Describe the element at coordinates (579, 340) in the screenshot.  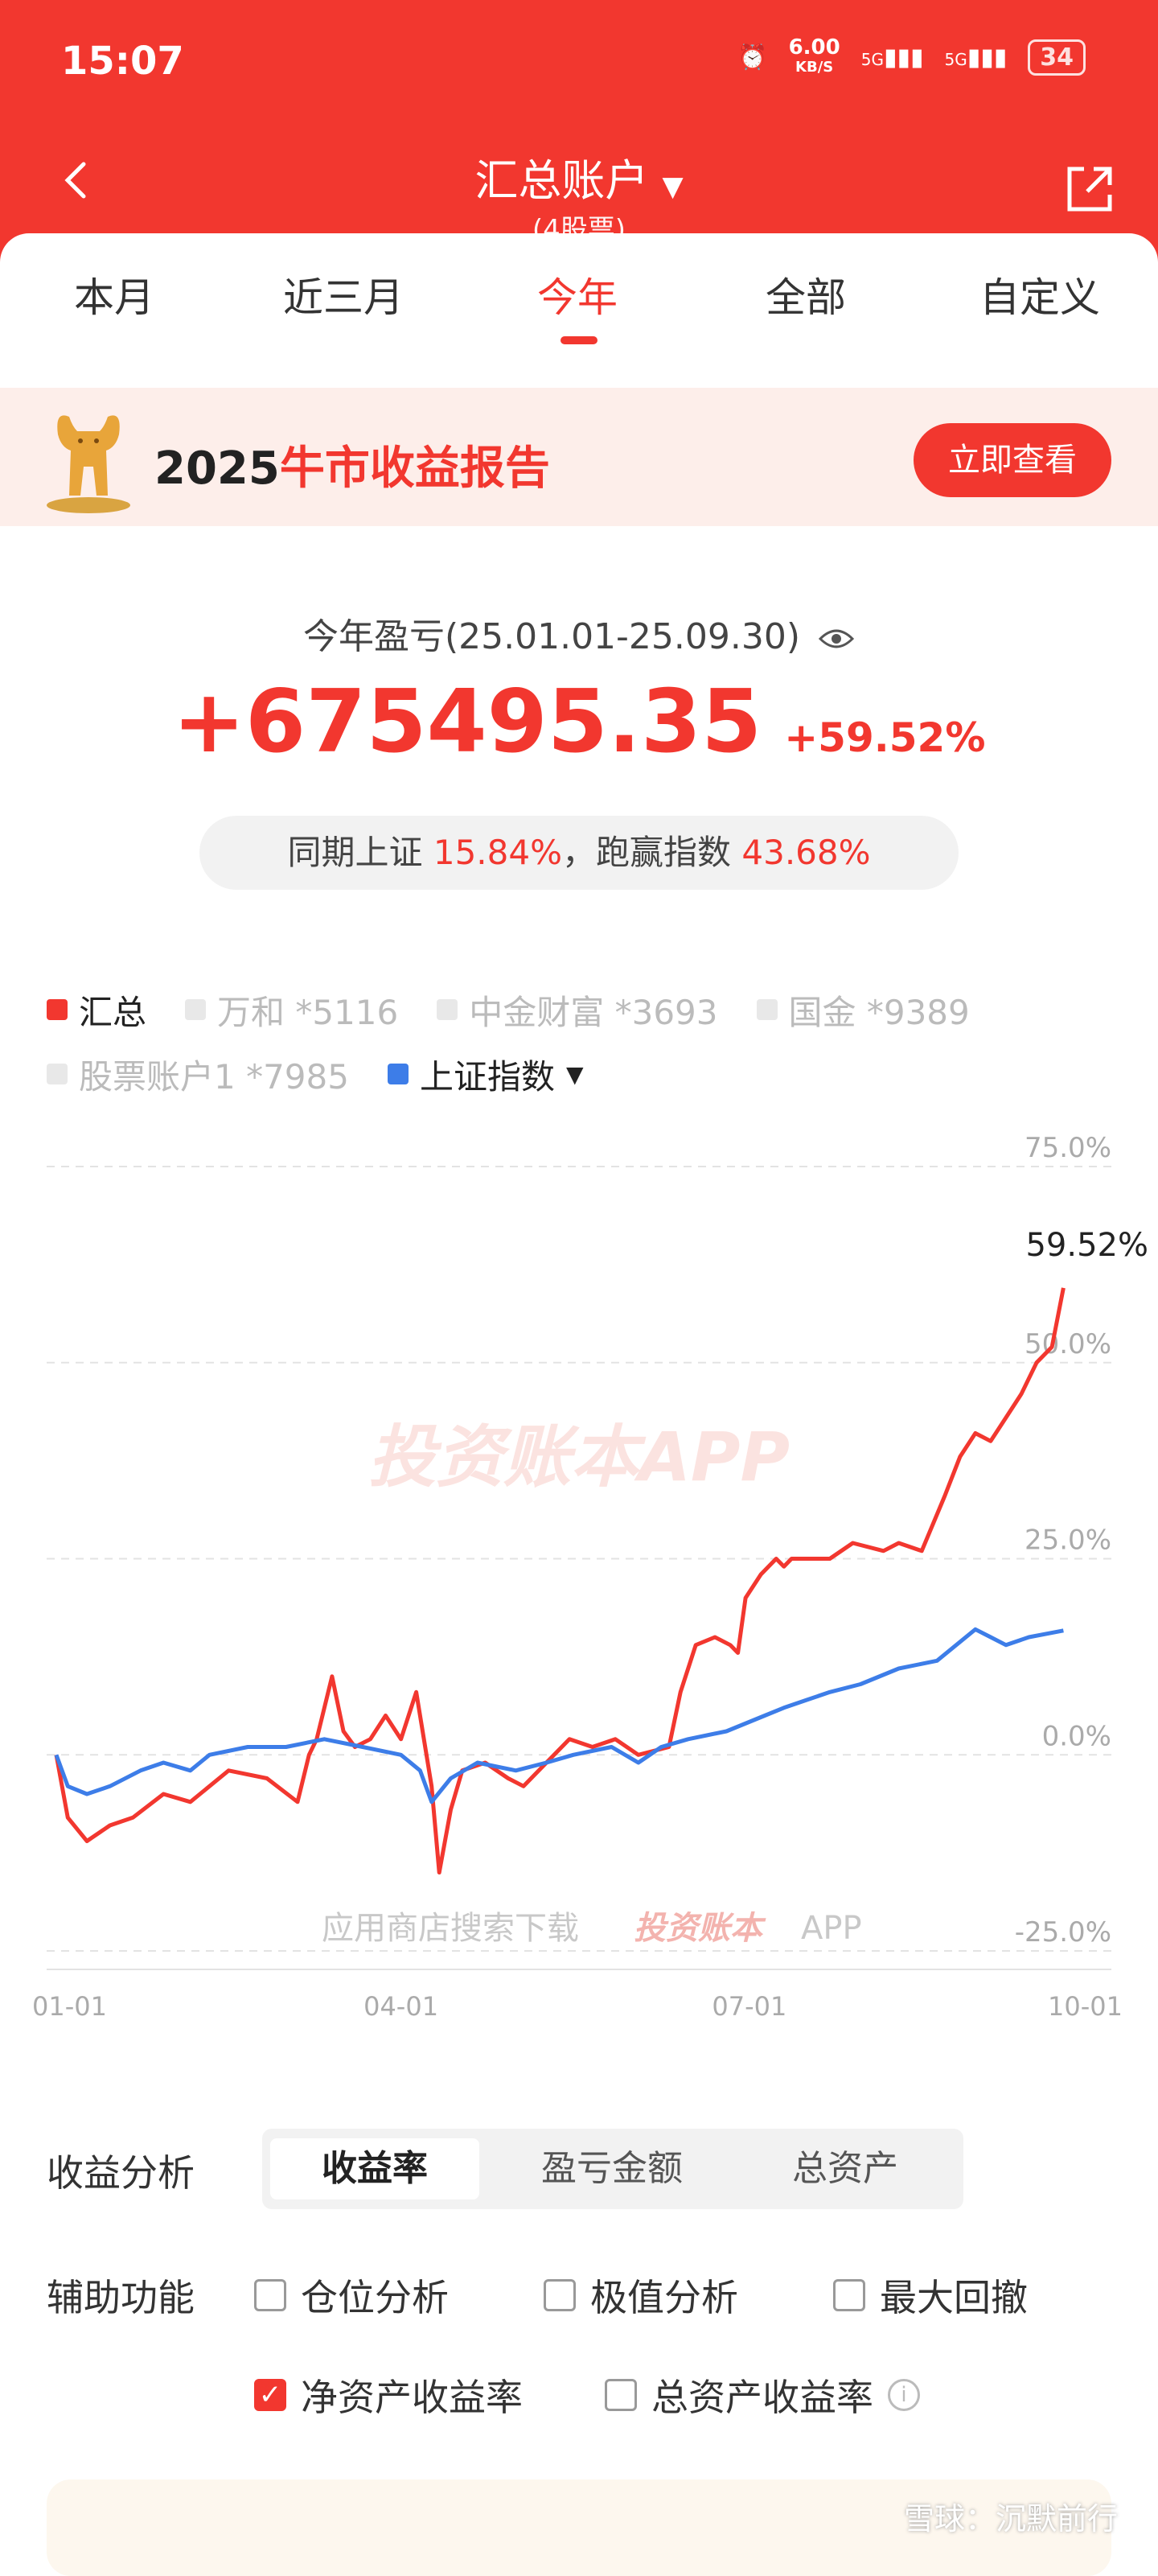
I see `tab-indicator` at that location.